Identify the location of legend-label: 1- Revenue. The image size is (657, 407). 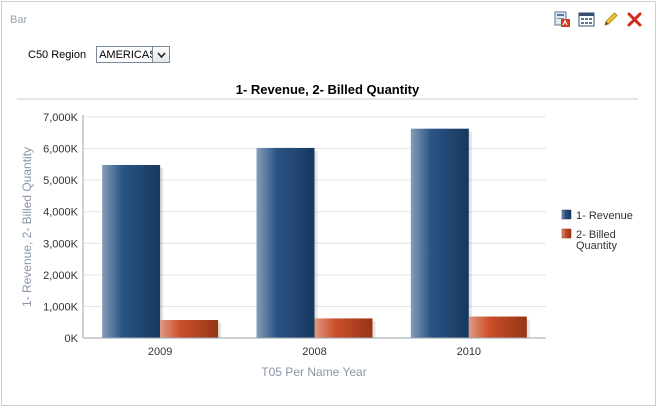
(604, 216).